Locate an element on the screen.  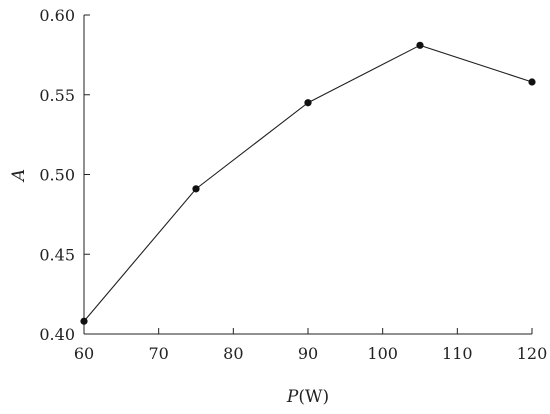
y-tick-label: 0.60 is located at coordinates (57, 15).